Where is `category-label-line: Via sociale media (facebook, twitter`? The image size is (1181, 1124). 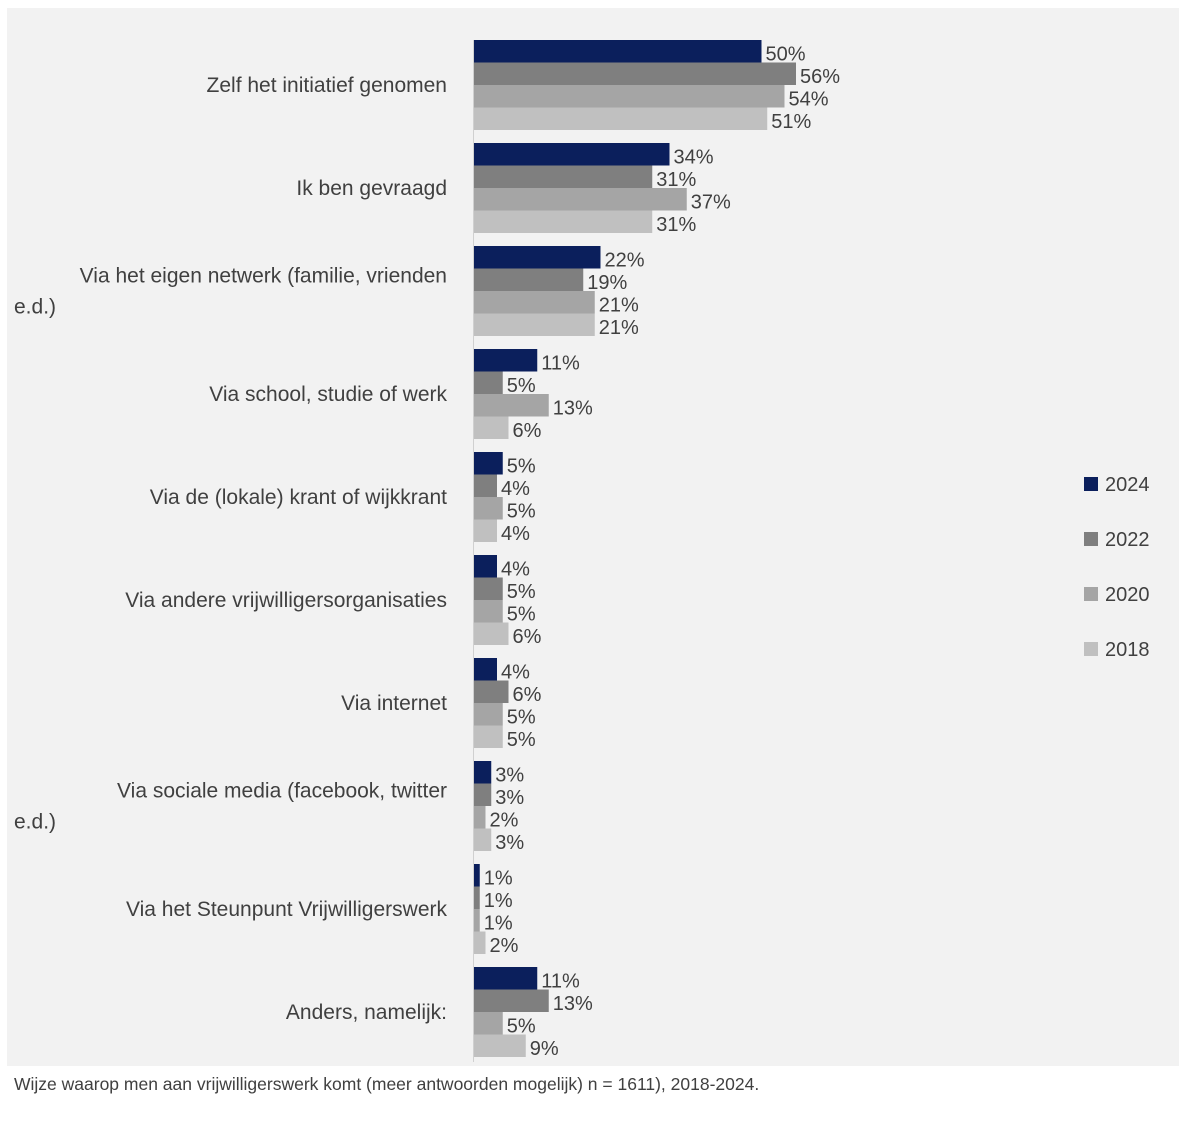 category-label-line: Via sociale media (facebook, twitter is located at coordinates (282, 791).